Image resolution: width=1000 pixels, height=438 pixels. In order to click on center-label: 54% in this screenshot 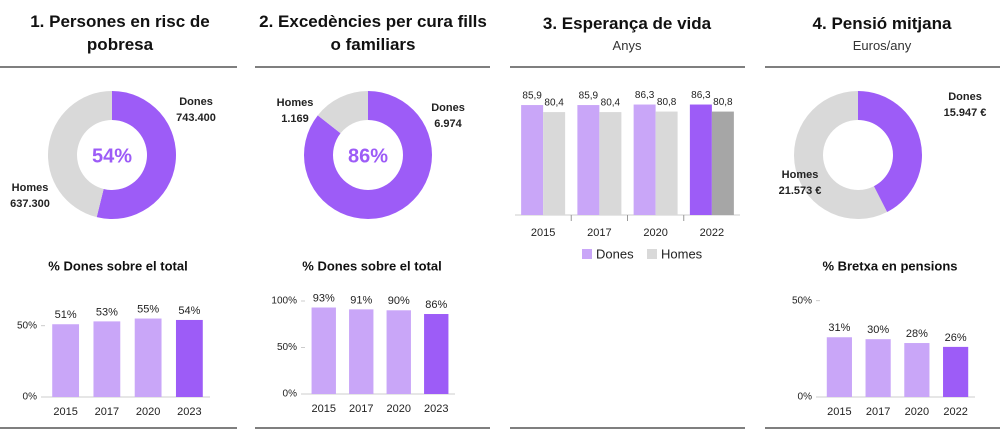, I will do `click(112, 156)`.